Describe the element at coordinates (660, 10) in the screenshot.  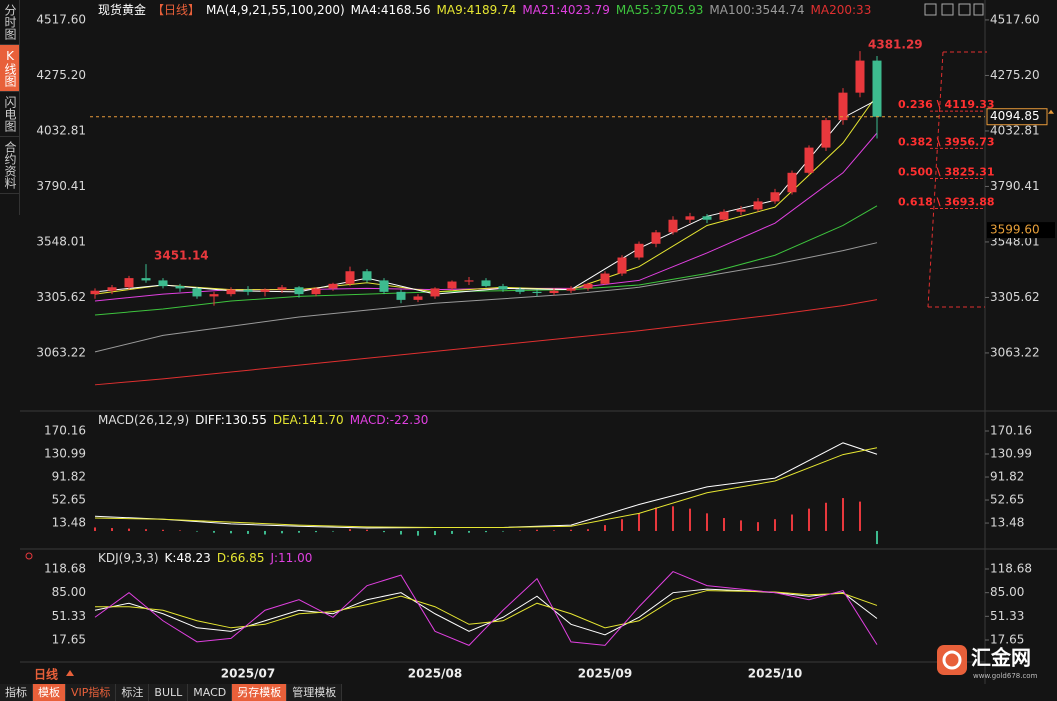
I see `legend-entry: MA55:3705.93` at that location.